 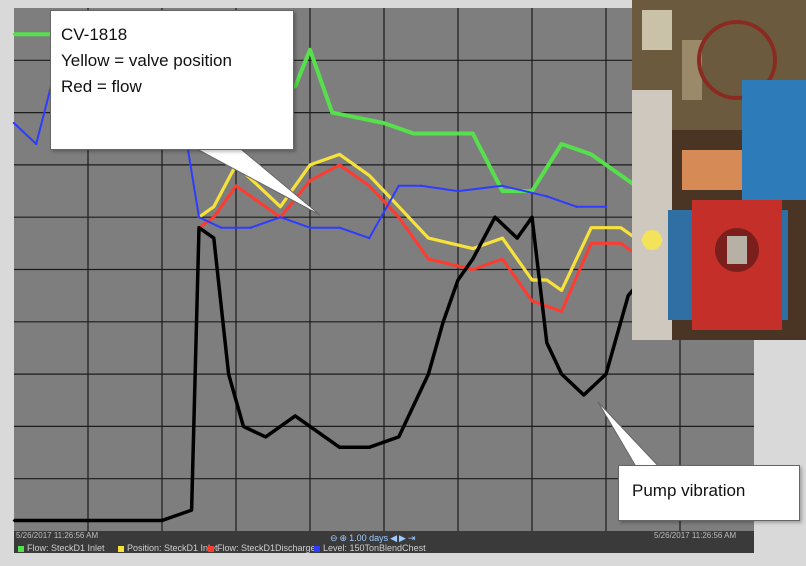 I want to click on callout-red-note: Red = flow, so click(x=101, y=86).